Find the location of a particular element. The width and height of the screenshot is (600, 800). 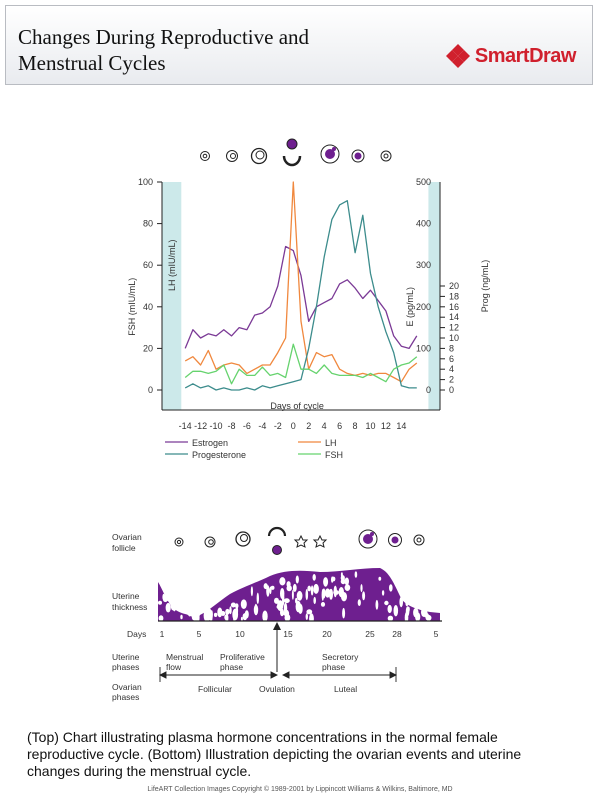

x-tick-label: 10 is located at coordinates (370, 426).